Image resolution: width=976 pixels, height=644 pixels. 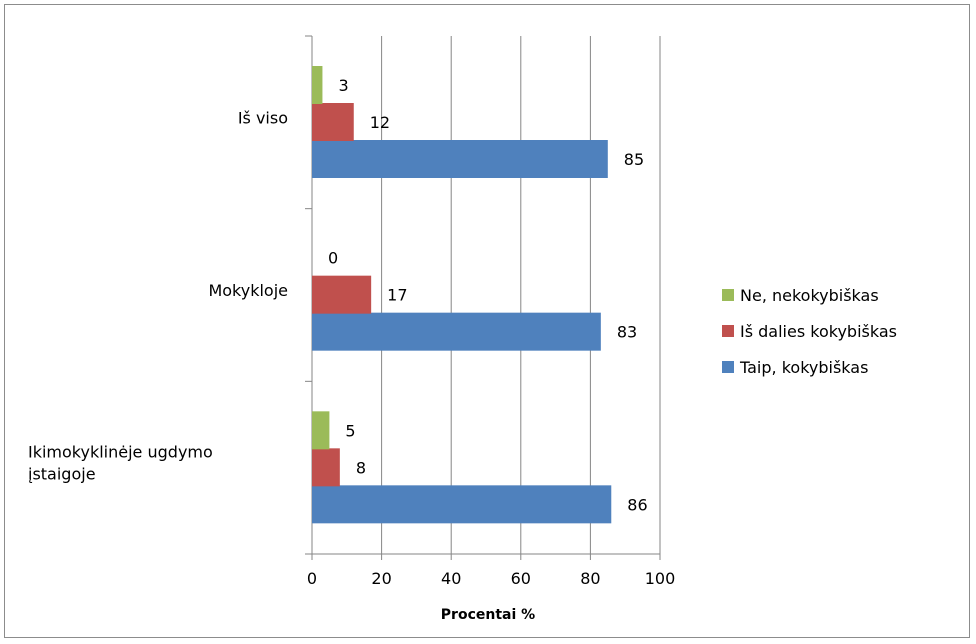 I want to click on x-tick-label-100: 100, so click(x=660, y=578).